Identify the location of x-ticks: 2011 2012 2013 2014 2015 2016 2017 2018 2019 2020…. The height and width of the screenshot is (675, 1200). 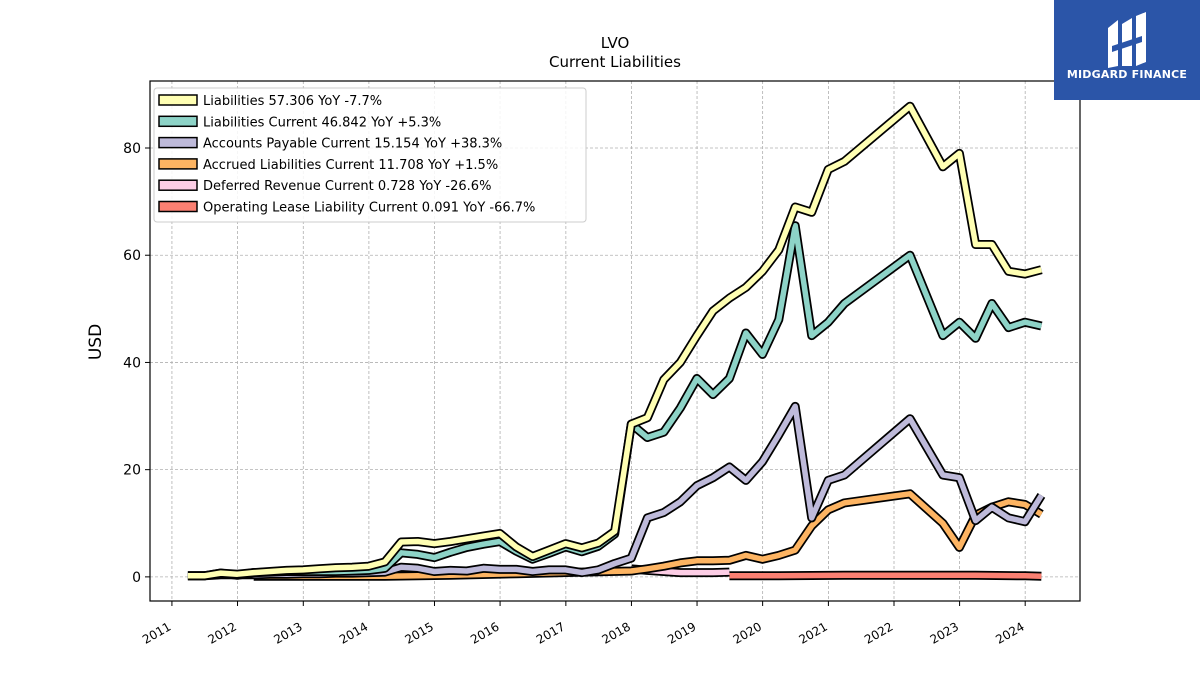
(583, 624).